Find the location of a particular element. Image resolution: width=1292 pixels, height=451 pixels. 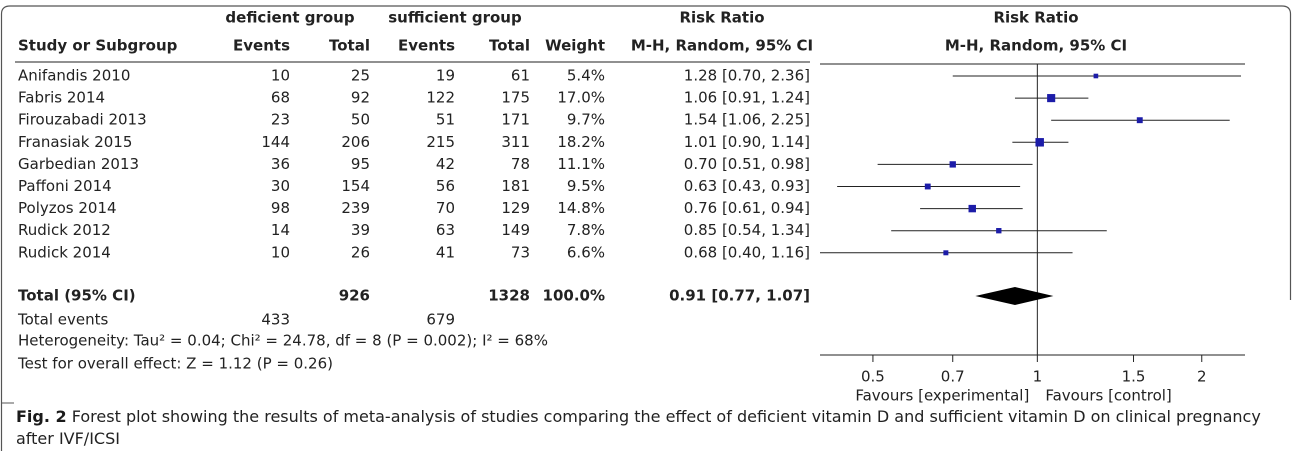

cell: 61 is located at coordinates (520, 76).